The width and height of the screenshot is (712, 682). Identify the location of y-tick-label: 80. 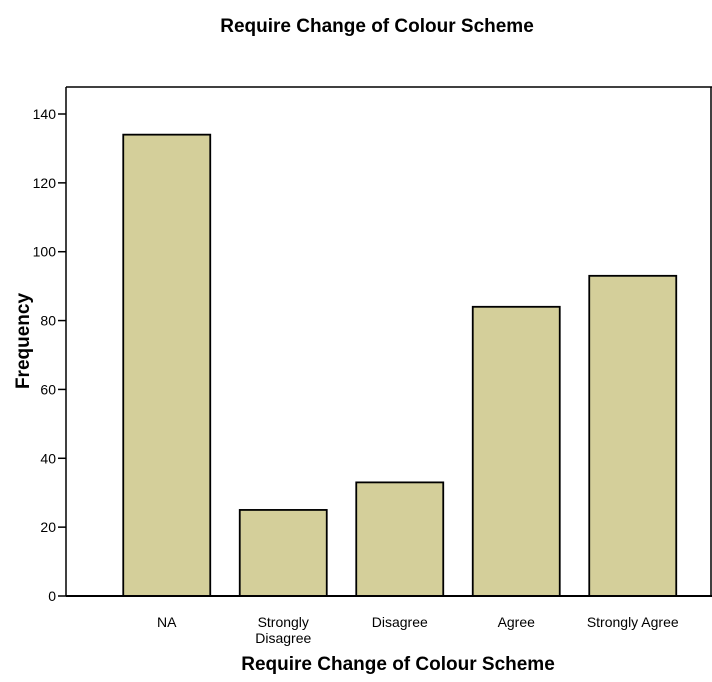
(48, 321).